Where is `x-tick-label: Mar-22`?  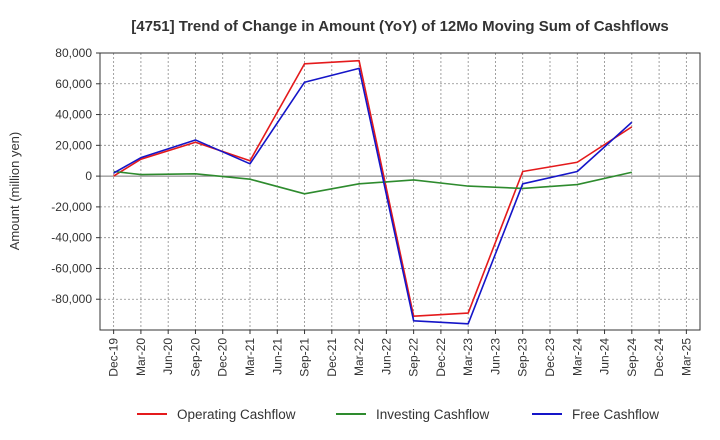
x-tick-label: Mar-22 is located at coordinates (359, 357).